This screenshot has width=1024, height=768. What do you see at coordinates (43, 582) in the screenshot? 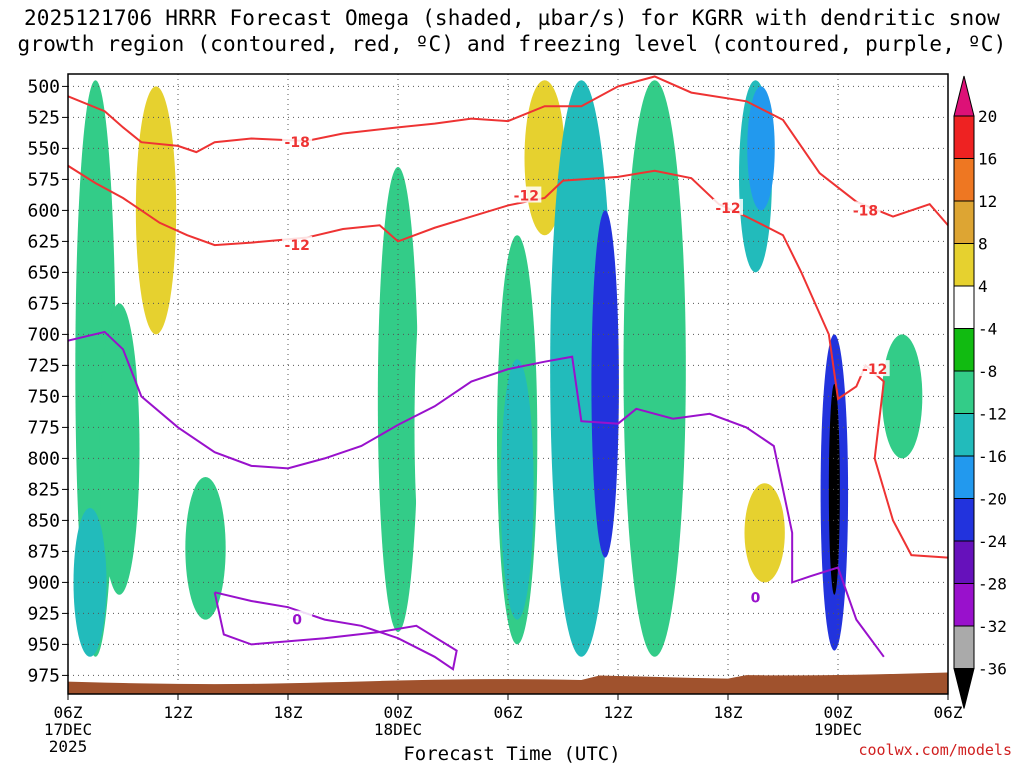
I see `y-tick-label: 900` at bounding box center [43, 582].